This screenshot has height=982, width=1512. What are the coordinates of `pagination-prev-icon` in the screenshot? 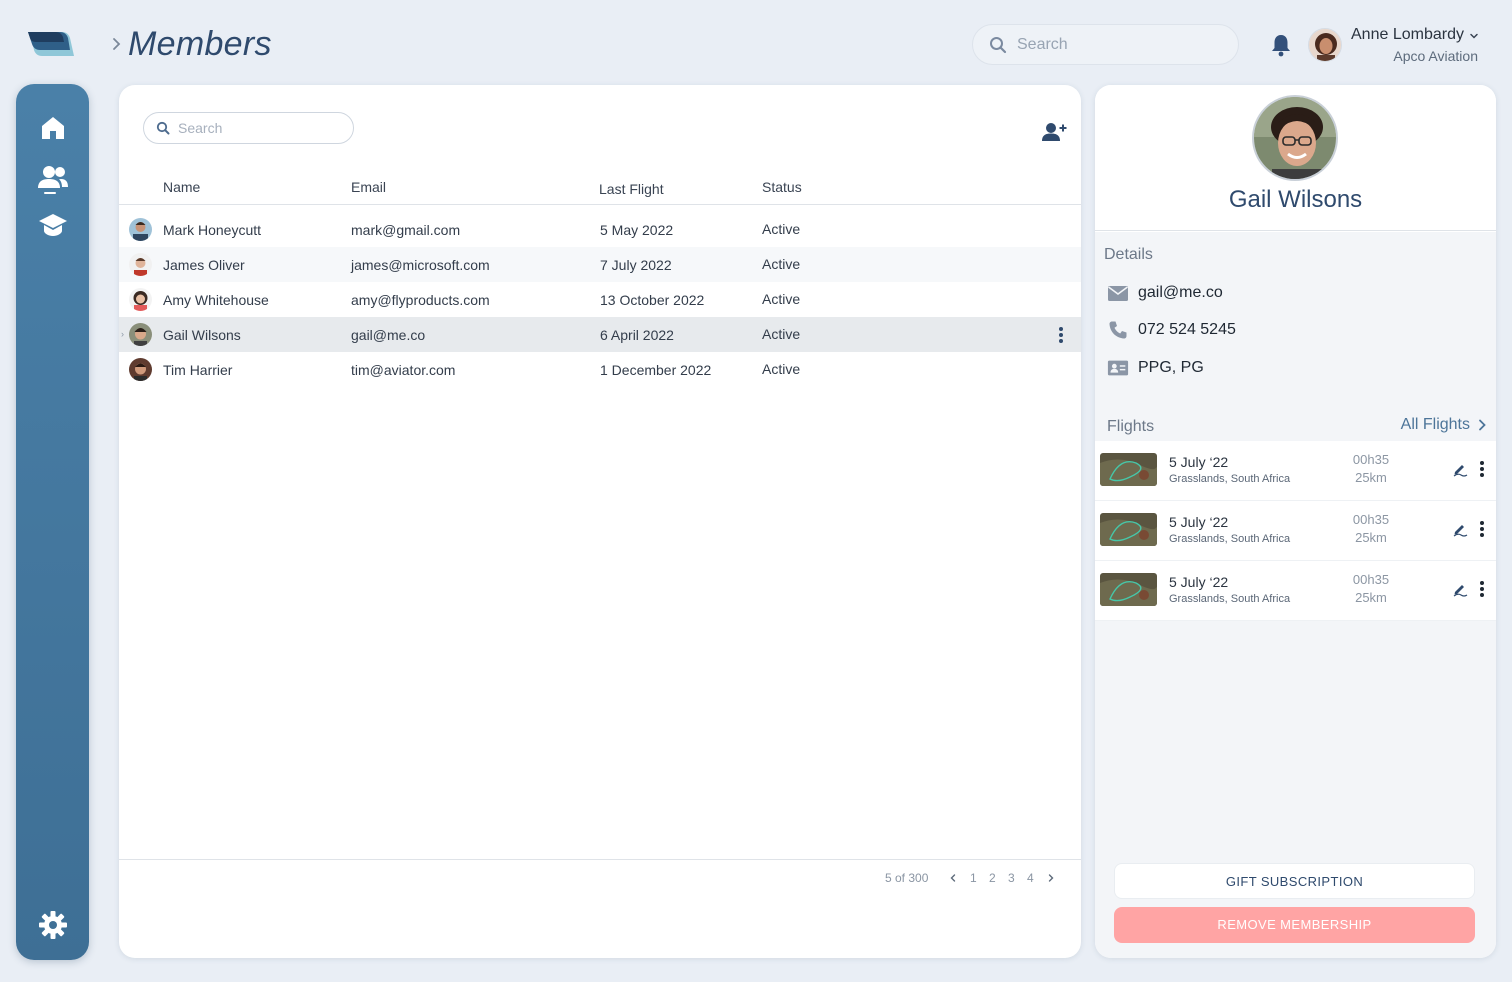 It's located at (953, 878).